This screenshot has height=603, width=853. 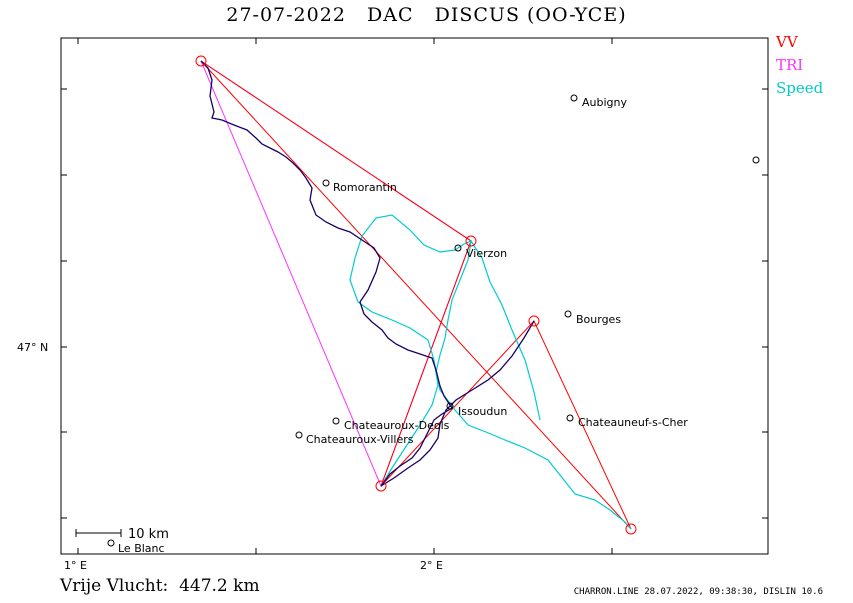 What do you see at coordinates (365, 187) in the screenshot?
I see `town-label: Romorantin` at bounding box center [365, 187].